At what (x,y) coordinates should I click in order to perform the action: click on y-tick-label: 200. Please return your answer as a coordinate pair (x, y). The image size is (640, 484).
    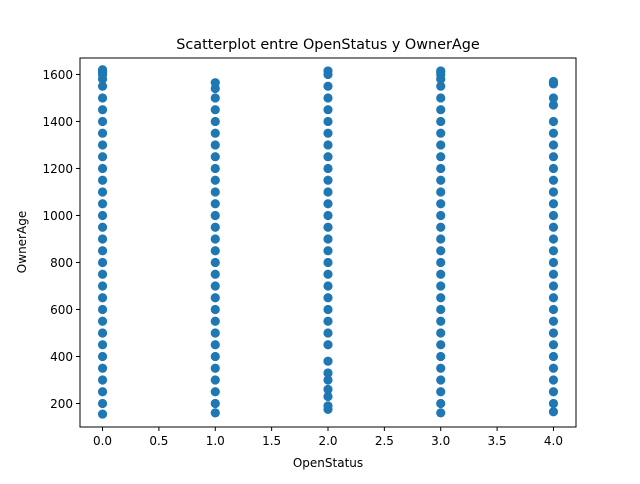
    Looking at the image, I should click on (61, 404).